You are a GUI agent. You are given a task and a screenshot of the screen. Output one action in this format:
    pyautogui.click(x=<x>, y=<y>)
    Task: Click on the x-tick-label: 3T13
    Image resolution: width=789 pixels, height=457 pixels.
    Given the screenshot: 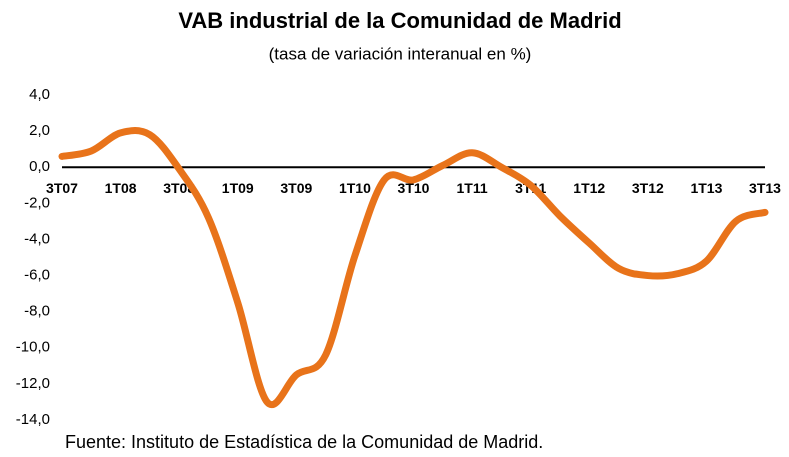 What is the action you would take?
    pyautogui.click(x=765, y=188)
    